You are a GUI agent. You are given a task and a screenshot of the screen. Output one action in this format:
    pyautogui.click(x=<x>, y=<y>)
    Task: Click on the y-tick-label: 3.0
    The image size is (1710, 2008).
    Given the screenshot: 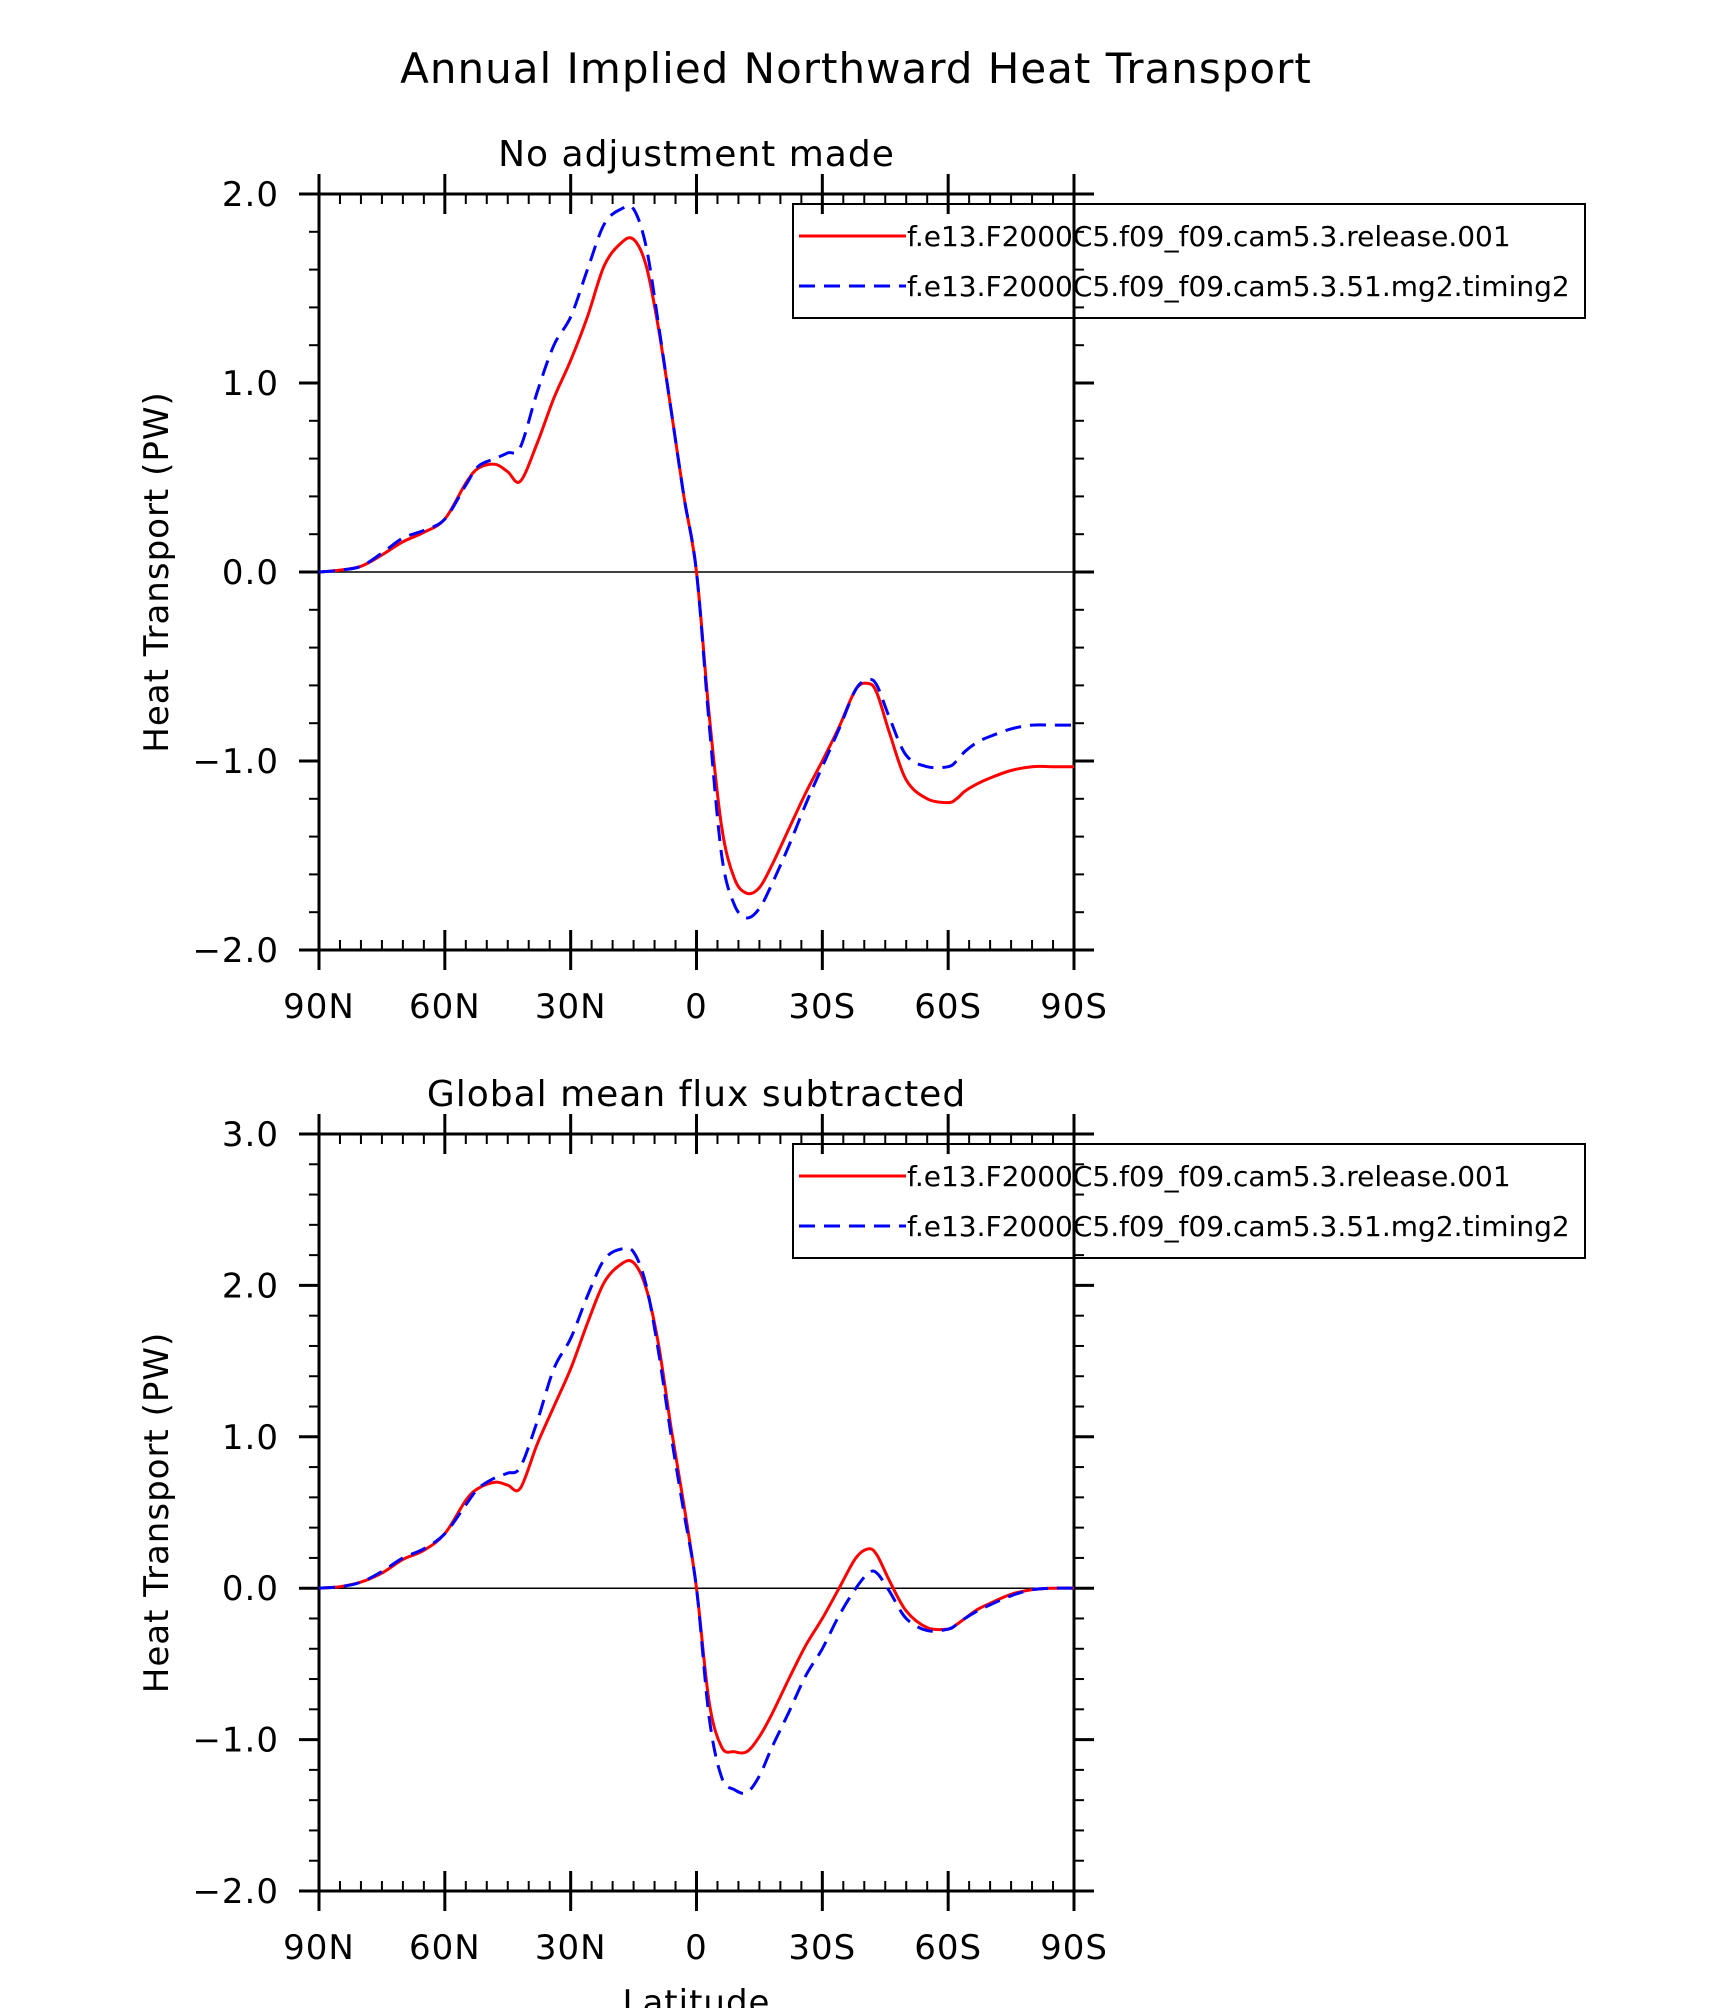 What is the action you would take?
    pyautogui.click(x=250, y=1135)
    